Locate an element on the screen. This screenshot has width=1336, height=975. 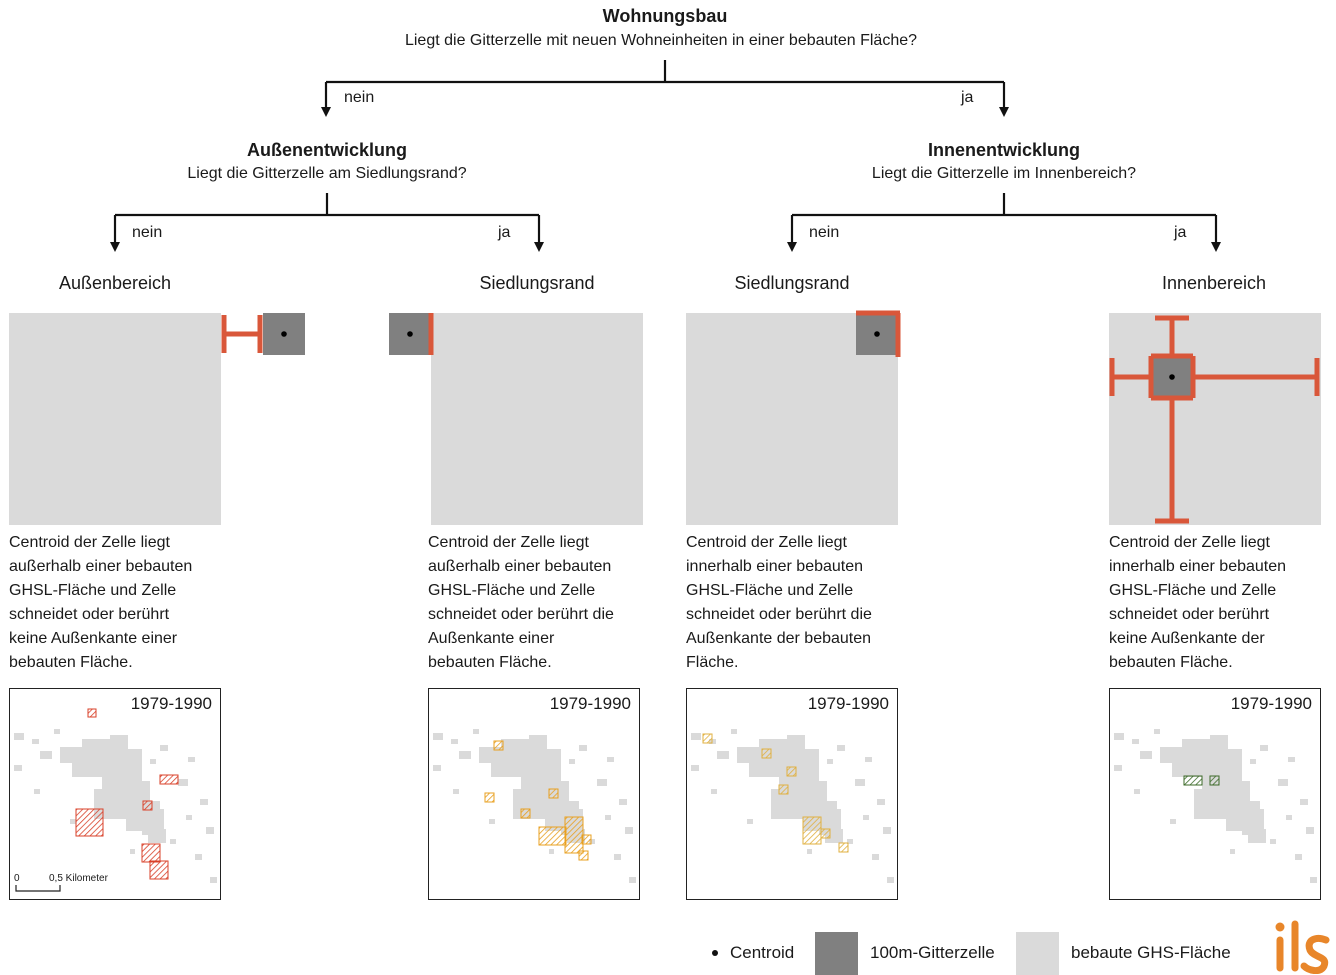
left-node-question: Liegt die Gitterzelle am Siedlungsrand? is located at coordinates (326, 174).